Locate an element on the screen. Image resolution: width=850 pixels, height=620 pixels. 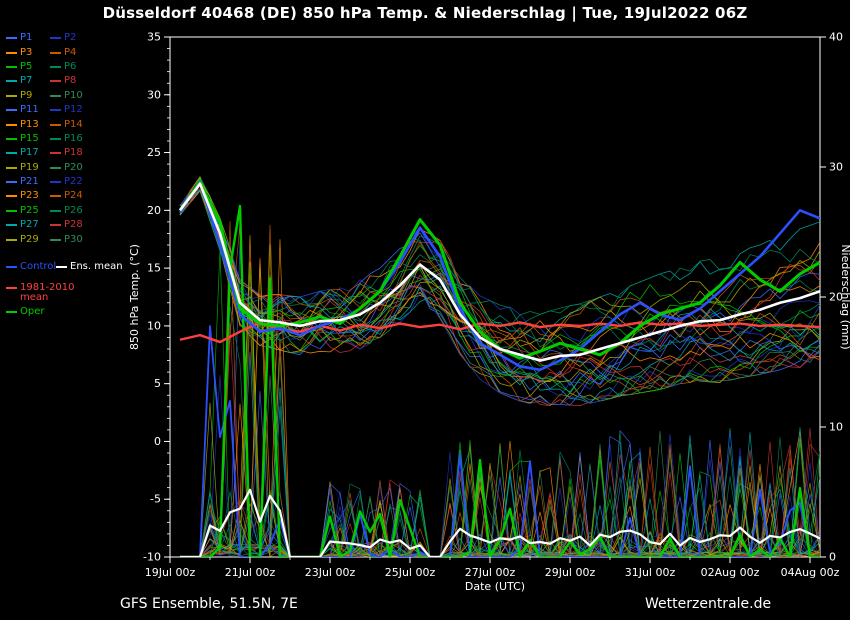
legend-item-p26: P26 is located at coordinates (72, 211).